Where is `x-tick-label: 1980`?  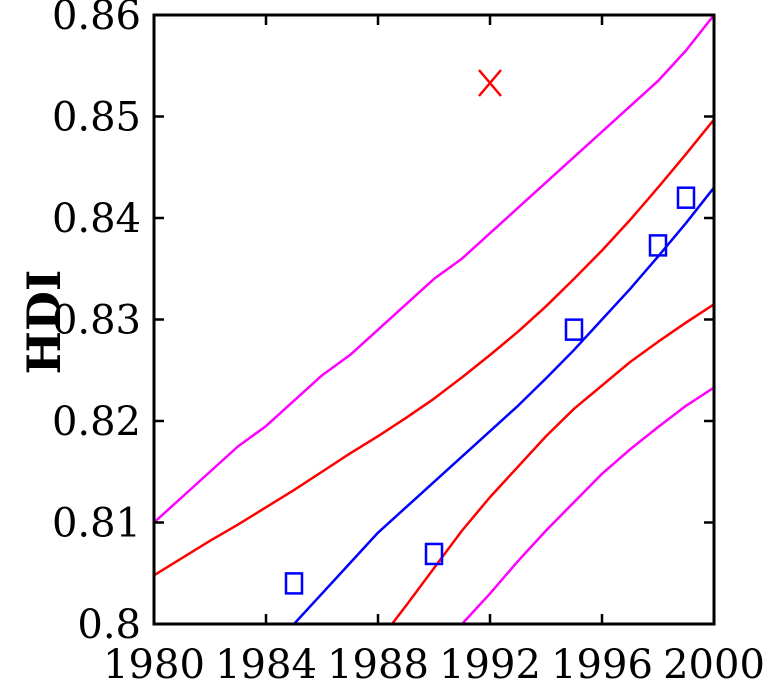 x-tick-label: 1980 is located at coordinates (154, 663).